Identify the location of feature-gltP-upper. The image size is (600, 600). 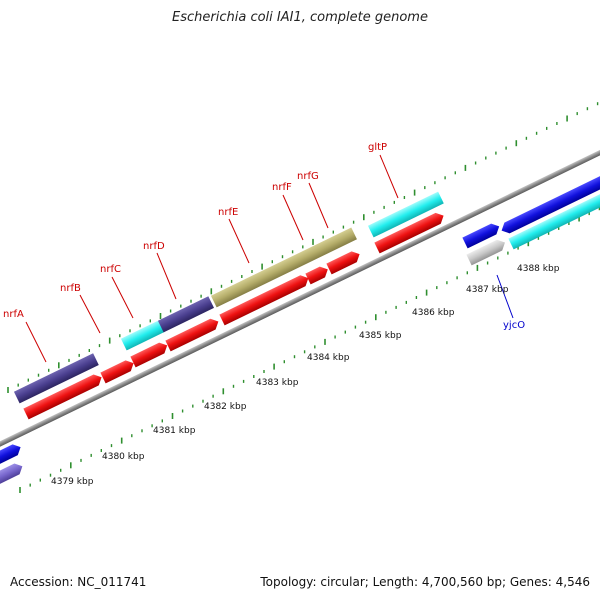
(405, 214).